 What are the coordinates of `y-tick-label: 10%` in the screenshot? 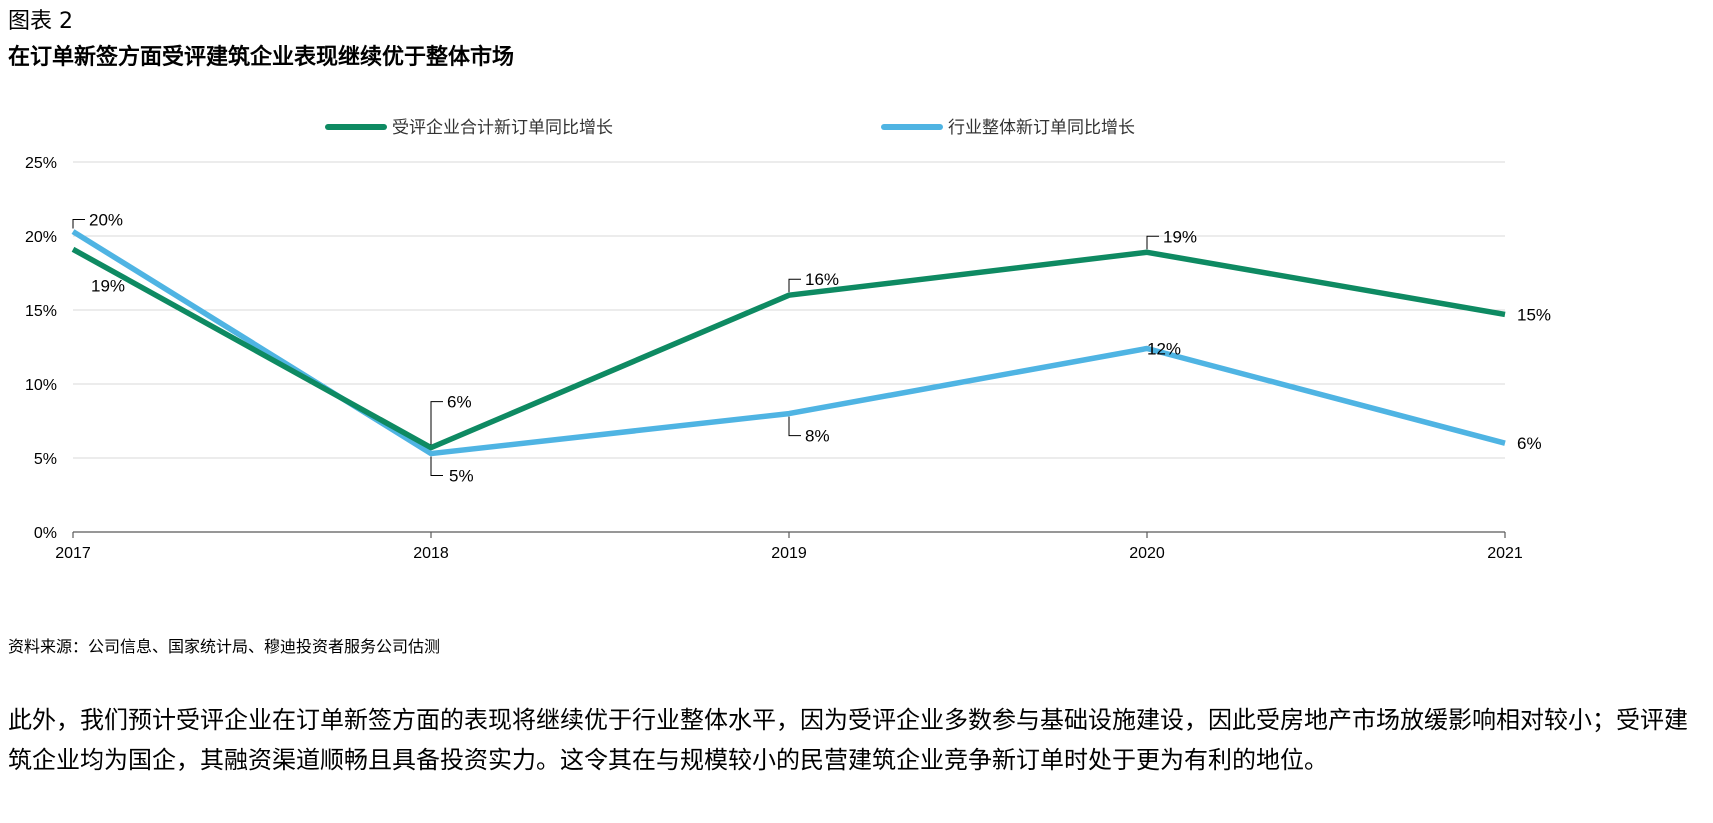 It's located at (41, 385).